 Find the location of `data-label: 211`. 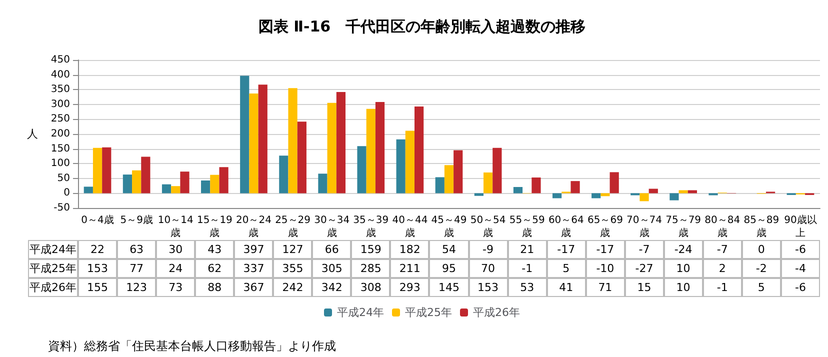

data-label: 211 is located at coordinates (410, 268).